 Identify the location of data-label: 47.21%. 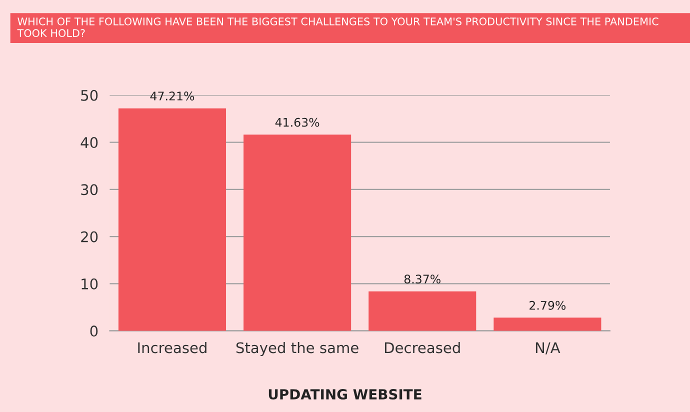
(172, 96).